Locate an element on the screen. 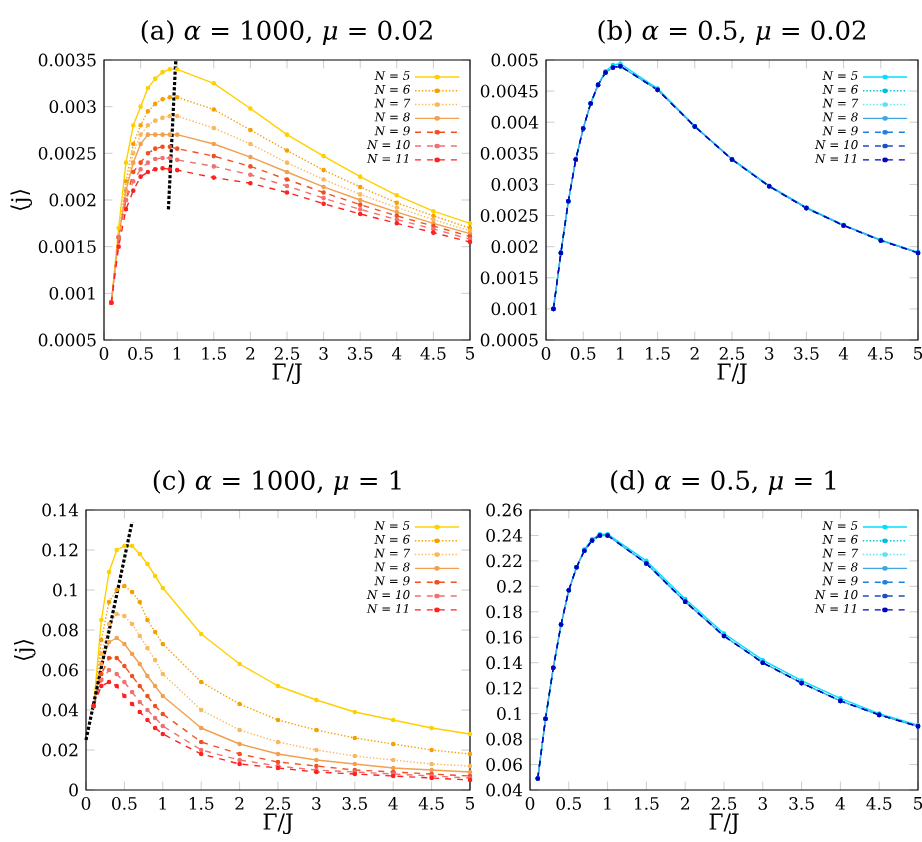  y-tick-label: 0.24 is located at coordinates (504, 535).